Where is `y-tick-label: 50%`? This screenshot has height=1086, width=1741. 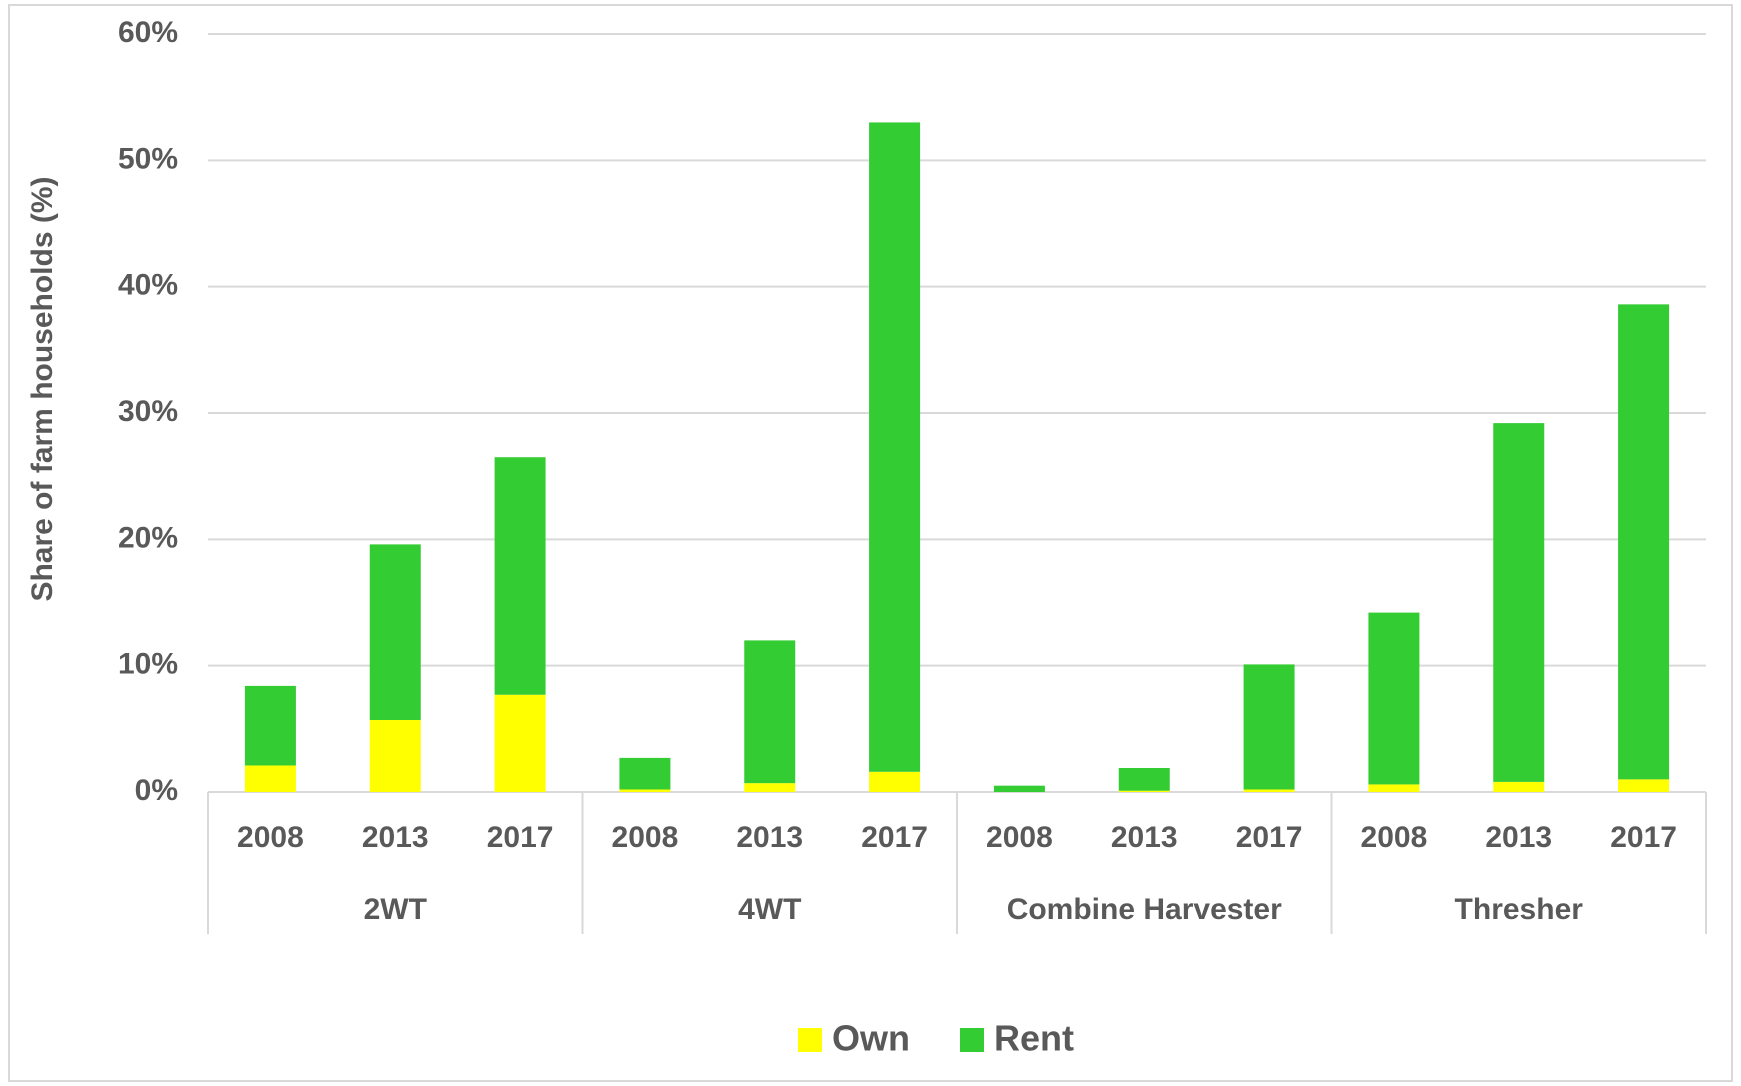 y-tick-label: 50% is located at coordinates (148, 158).